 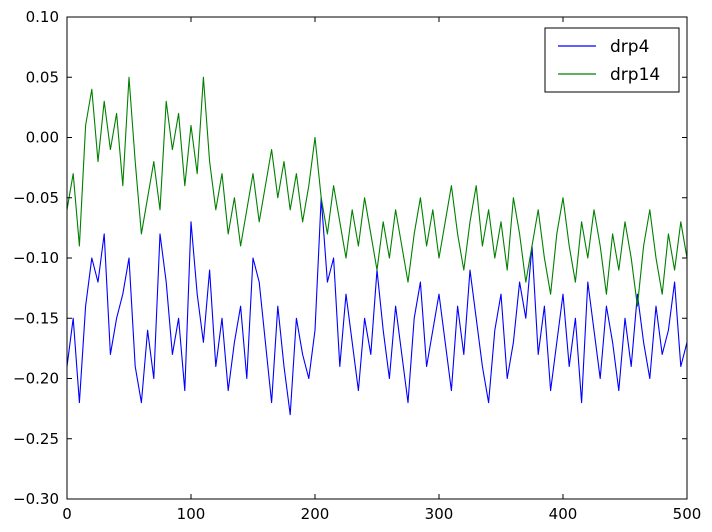 What do you see at coordinates (36, 198) in the screenshot?
I see `y-tick-label: −0.05` at bounding box center [36, 198].